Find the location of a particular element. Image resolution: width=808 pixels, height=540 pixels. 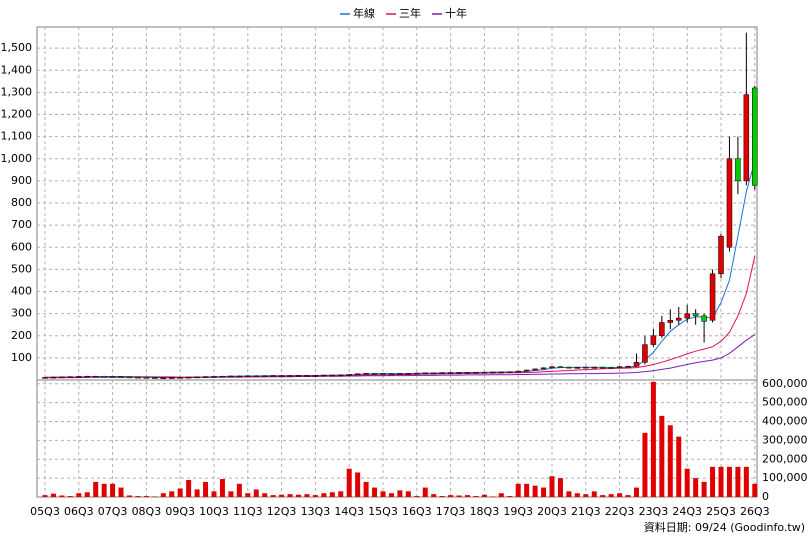

x-tick-label: 16Q3 is located at coordinates (417, 511).